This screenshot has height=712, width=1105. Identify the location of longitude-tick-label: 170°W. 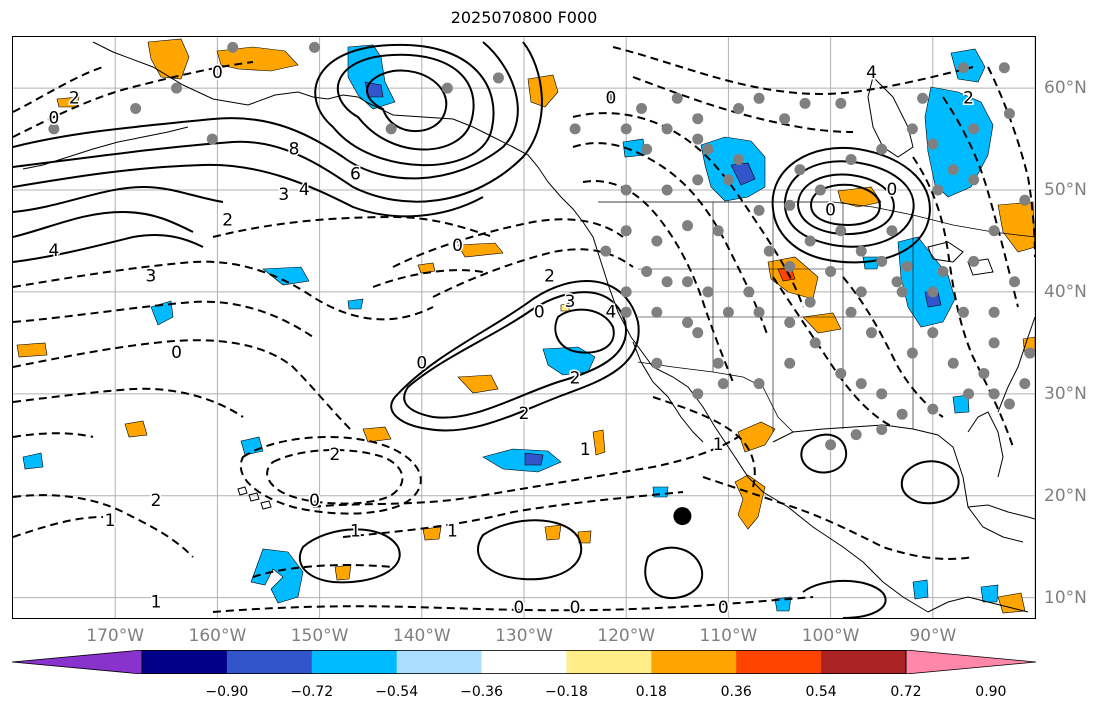
(115, 636).